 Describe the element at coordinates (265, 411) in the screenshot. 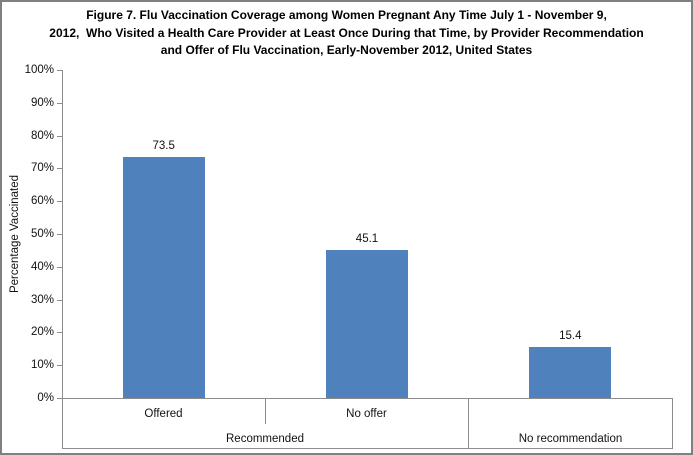

I see `category-separator-offered-nooffer` at that location.